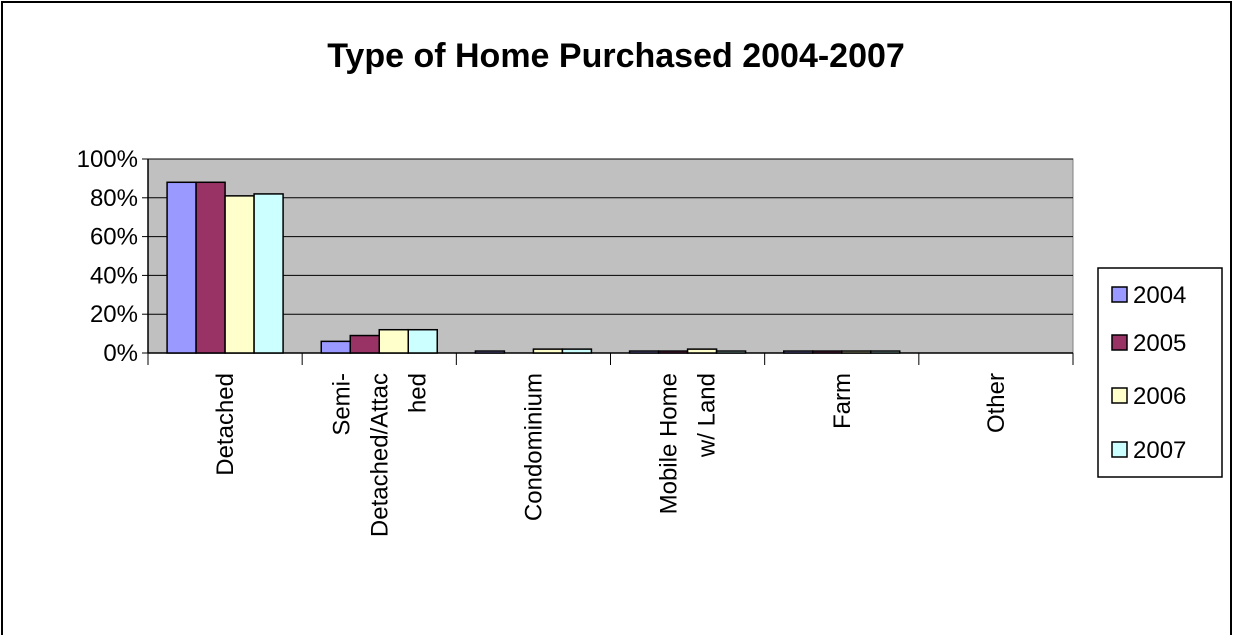 The image size is (1233, 635). Describe the element at coordinates (688, 443) in the screenshot. I see `x-tick-label: Mobile Home w/ Land` at that location.